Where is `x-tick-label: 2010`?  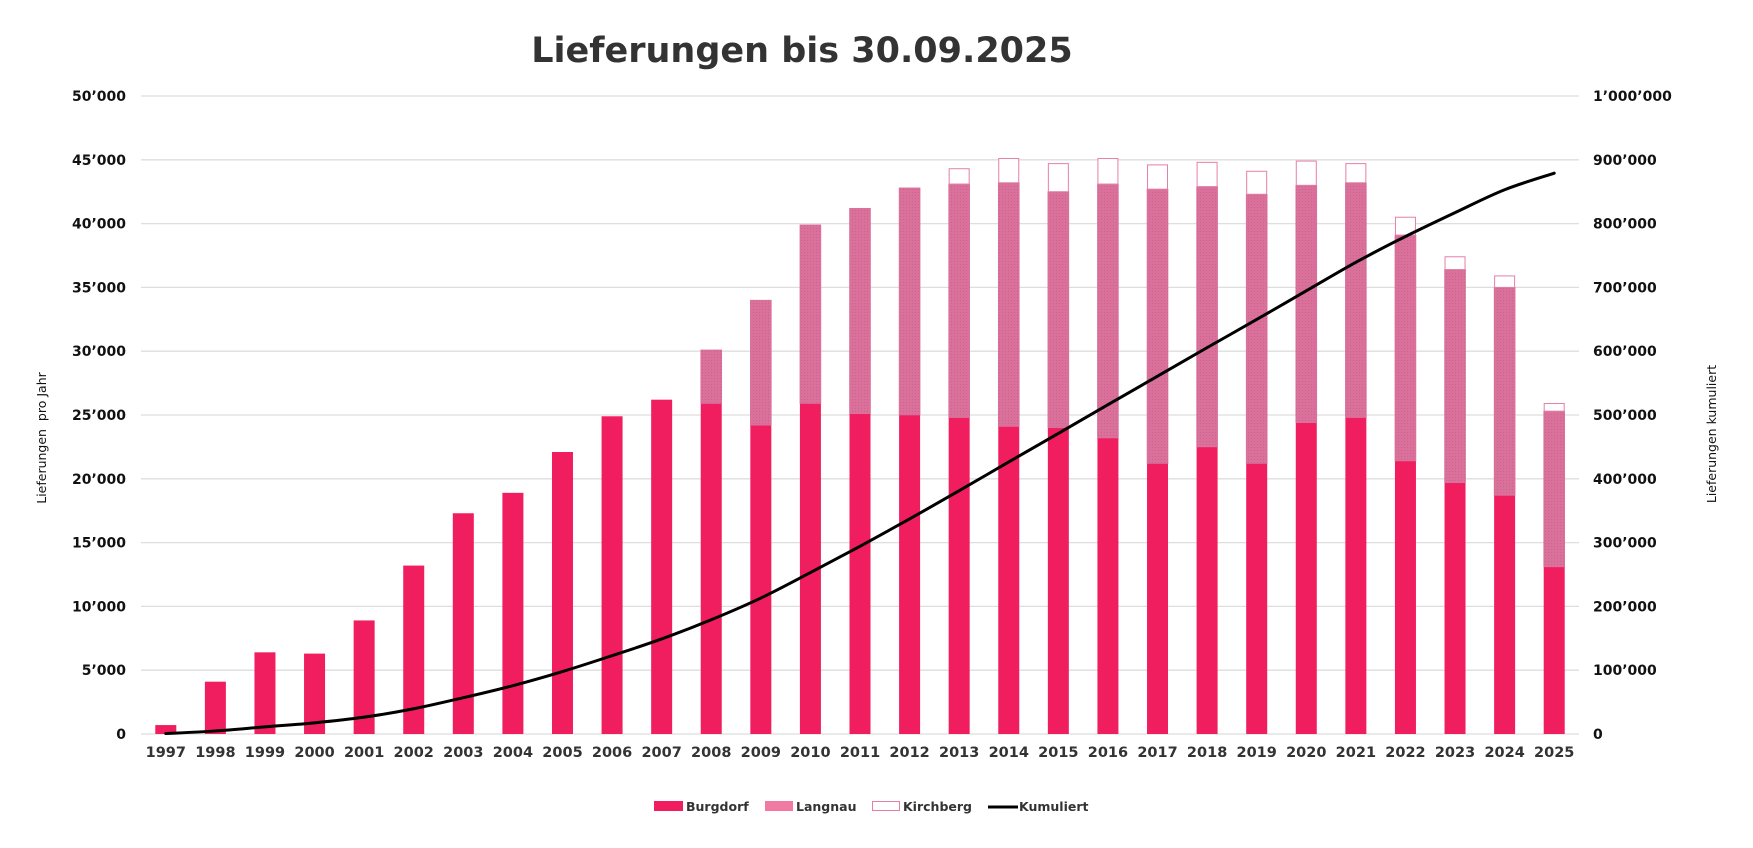 x-tick-label: 2010 is located at coordinates (810, 753).